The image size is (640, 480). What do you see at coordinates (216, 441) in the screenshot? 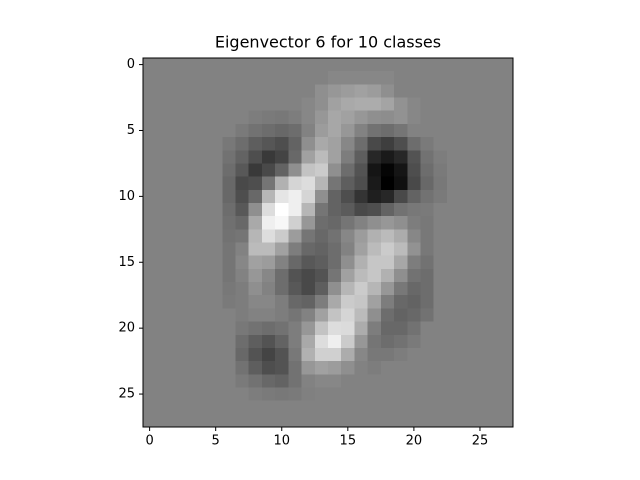
I see `x-tick-label: 5` at bounding box center [216, 441].